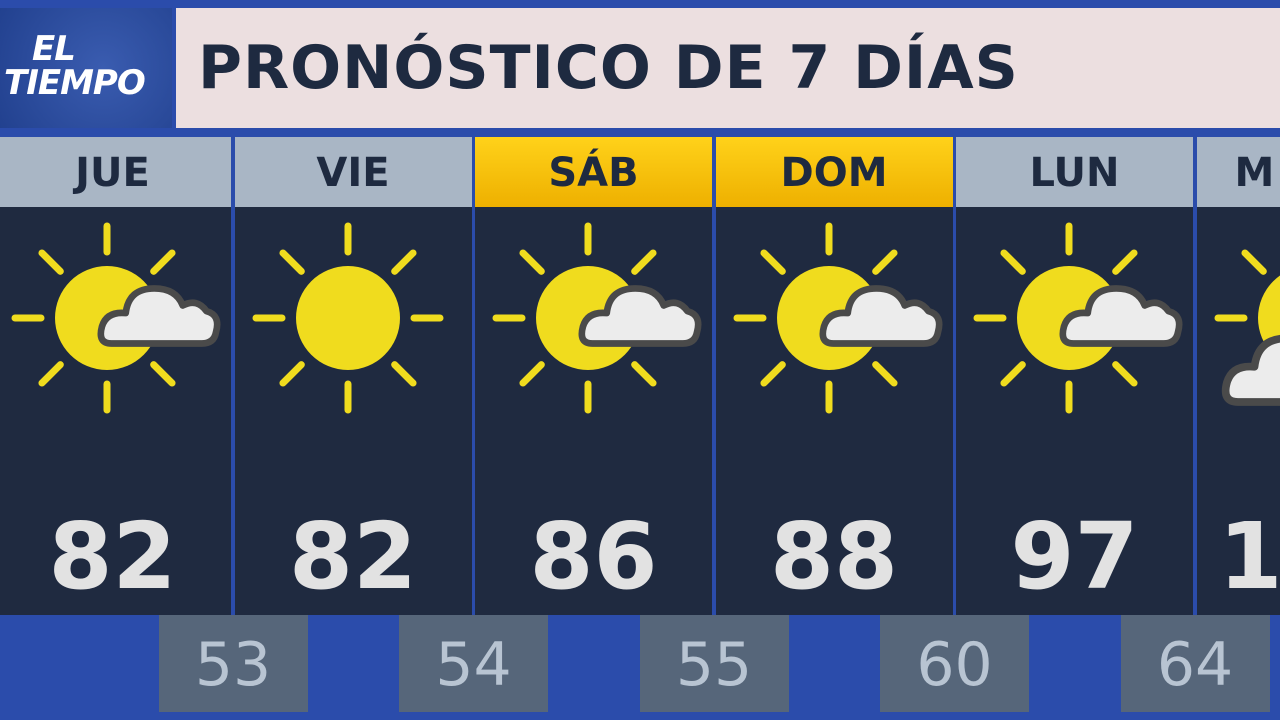  I want to click on day-label: LUN, so click(1074, 172).